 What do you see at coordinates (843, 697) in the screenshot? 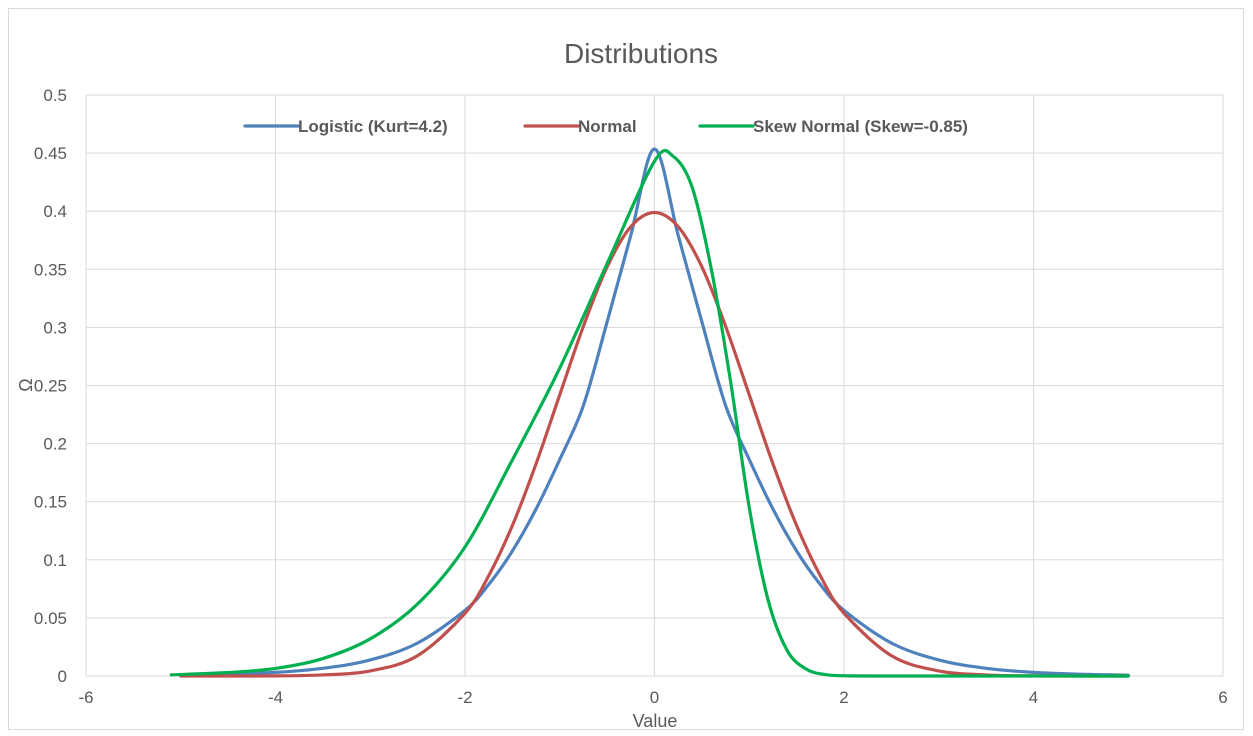
I see `x-tick-label: 2` at bounding box center [843, 697].